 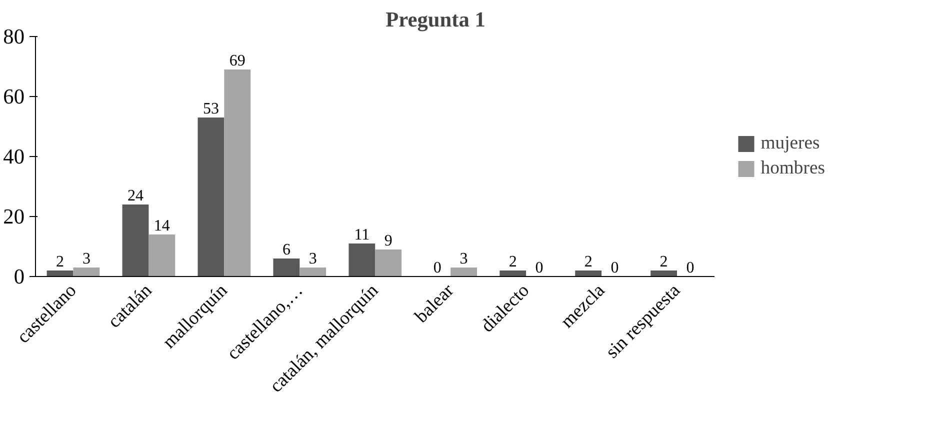 I want to click on data-label: 69, so click(x=237, y=61).